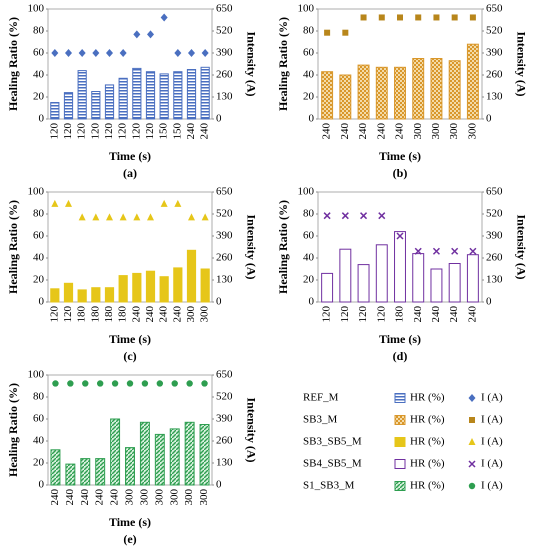  What do you see at coordinates (400, 356) in the screenshot?
I see `panel-label: (d)` at bounding box center [400, 356].